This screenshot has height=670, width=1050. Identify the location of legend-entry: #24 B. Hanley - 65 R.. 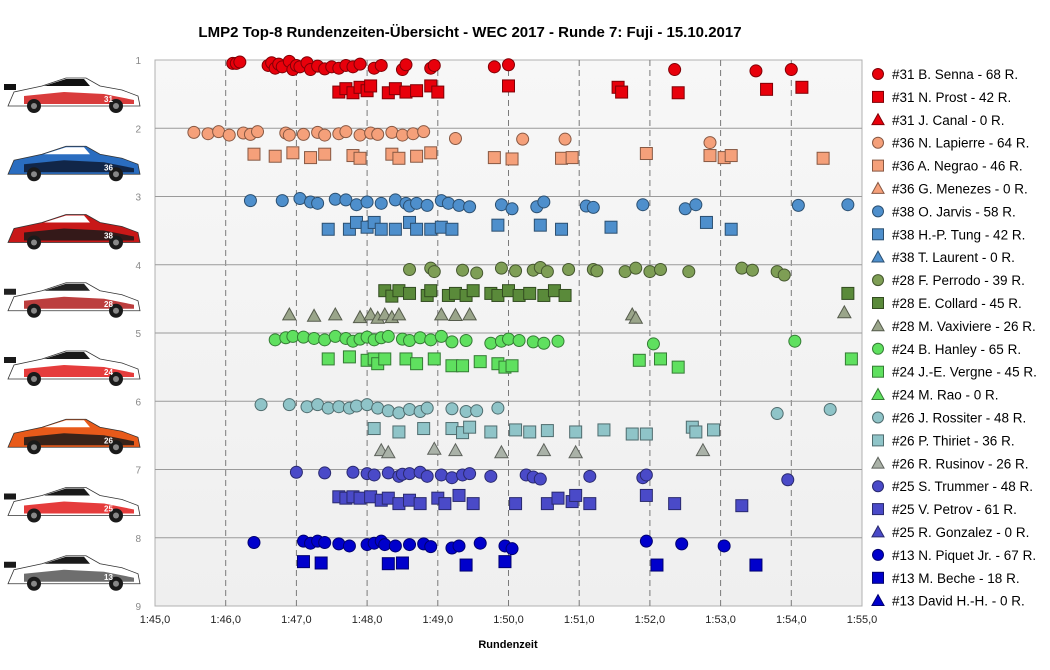
(956, 349).